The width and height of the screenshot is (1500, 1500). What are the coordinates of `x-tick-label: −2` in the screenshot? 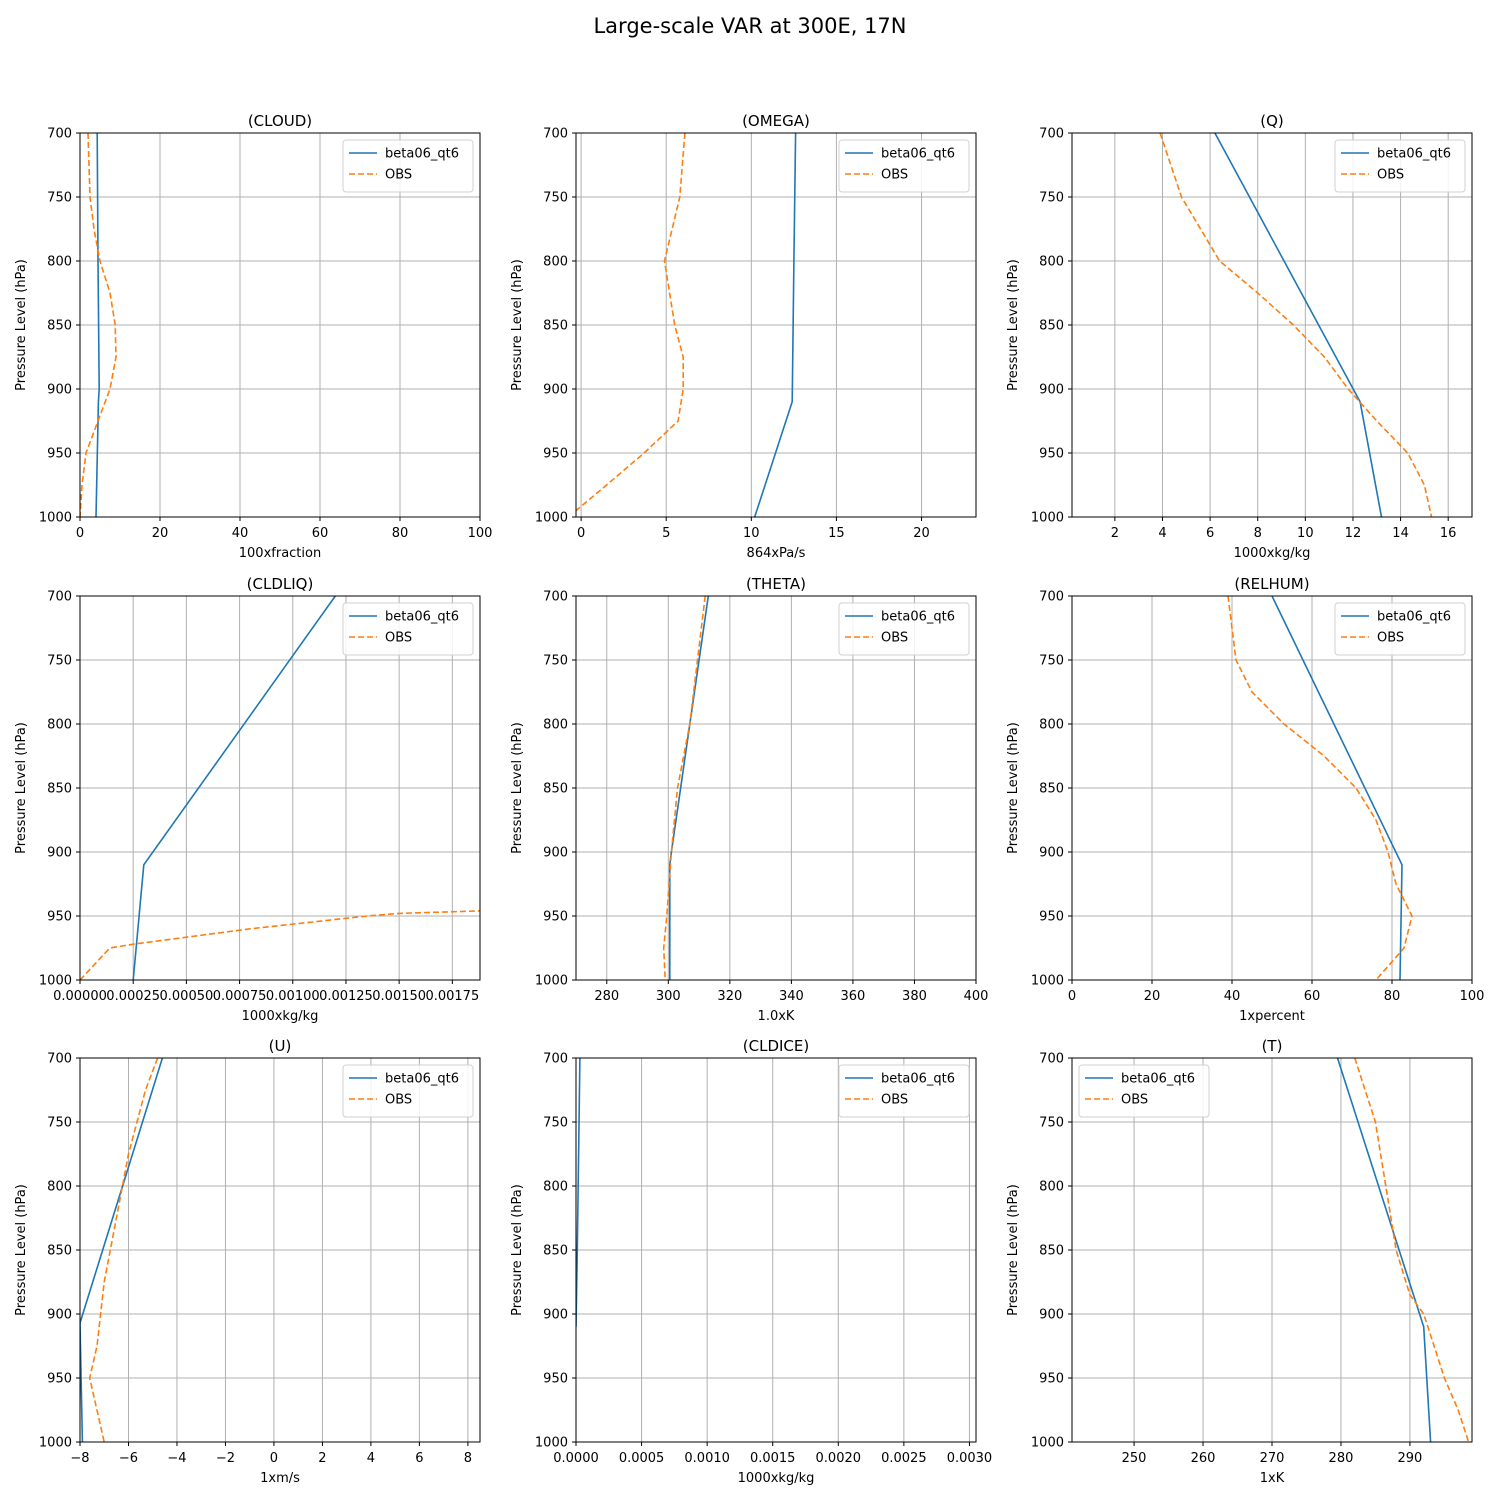 It's located at (225, 1458).